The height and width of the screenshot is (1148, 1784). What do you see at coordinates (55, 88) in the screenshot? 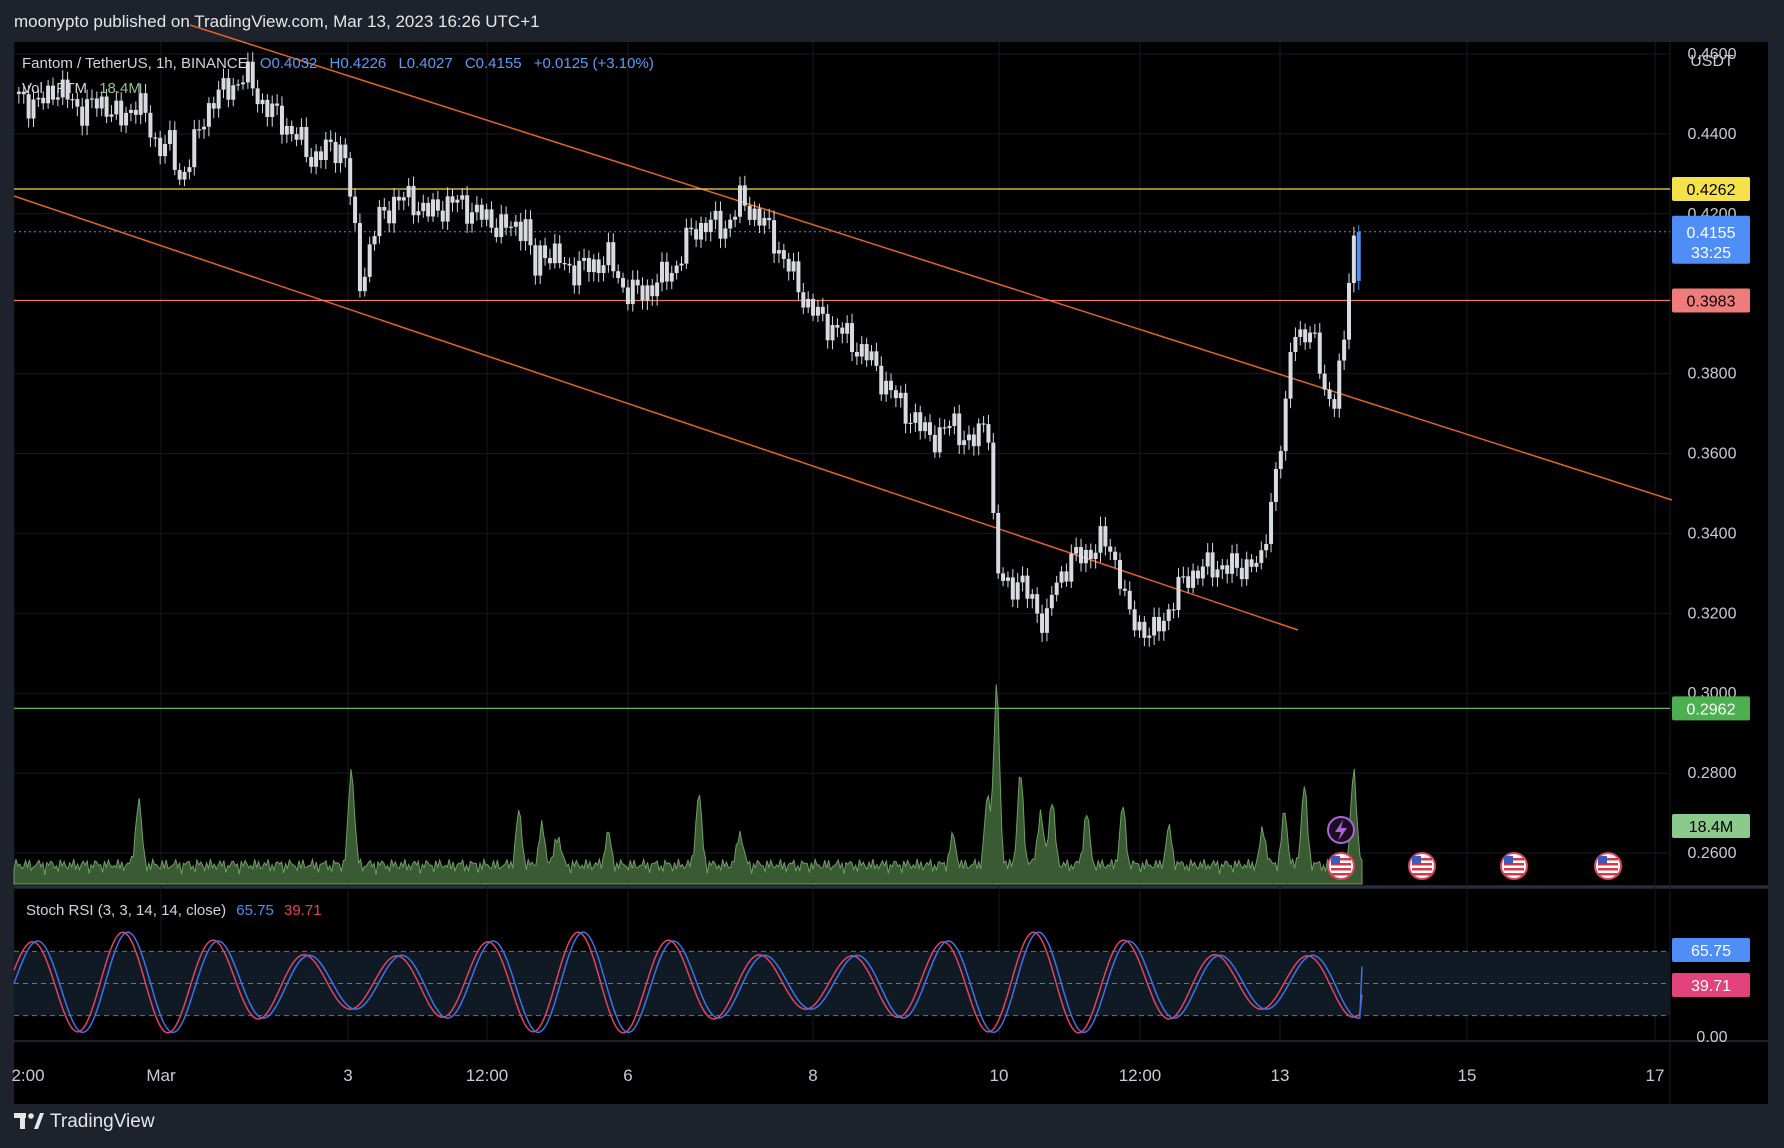
I see `volume-label: Vol · FTM` at bounding box center [55, 88].